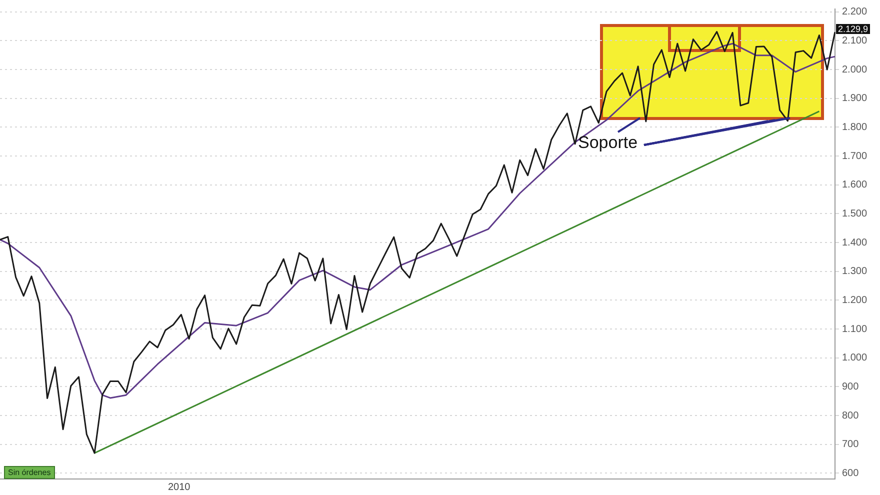 The image size is (880, 495). Describe the element at coordinates (851, 416) in the screenshot. I see `y-tick-label: 800` at that location.